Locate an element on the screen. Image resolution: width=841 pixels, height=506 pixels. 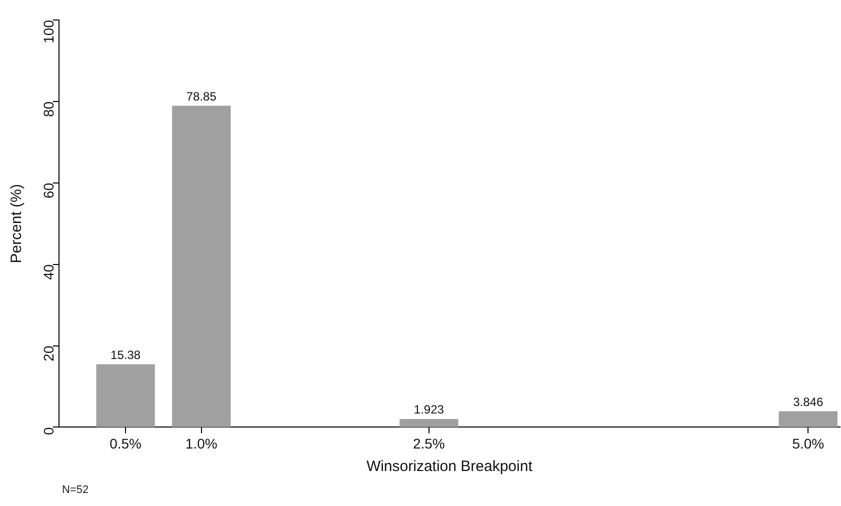
x-tick-label: 5.0% is located at coordinates (808, 443).